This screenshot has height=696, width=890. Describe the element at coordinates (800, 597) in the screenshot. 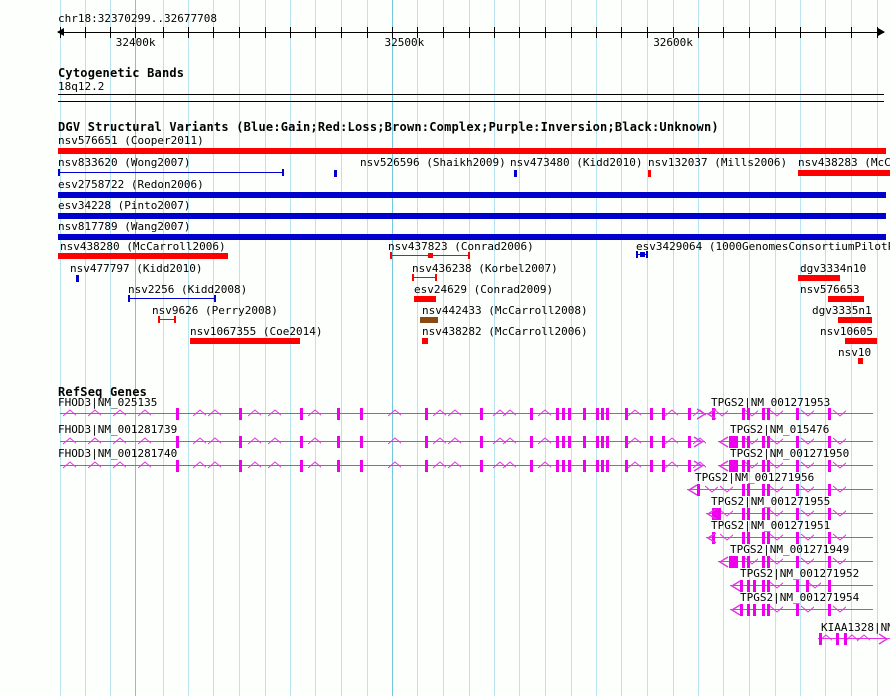

I see `gene-label: TPGS2|NM_001271954` at that location.